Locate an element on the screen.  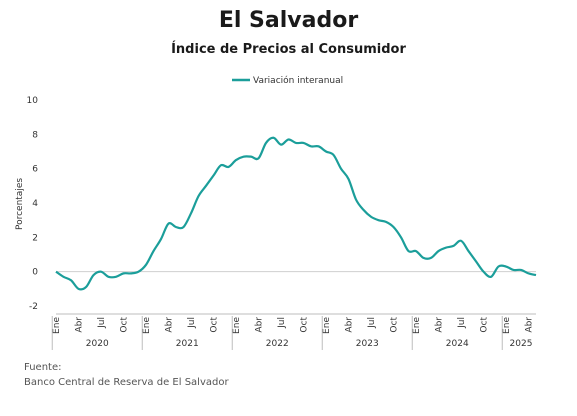
y-axis-title: Porcentajes is located at coordinates (20, 204).